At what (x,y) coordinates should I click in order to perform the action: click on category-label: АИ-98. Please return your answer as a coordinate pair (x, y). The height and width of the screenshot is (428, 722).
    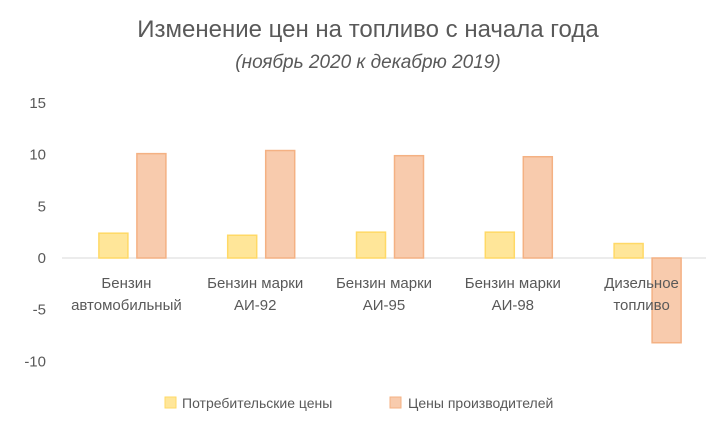
    Looking at the image, I should click on (513, 305).